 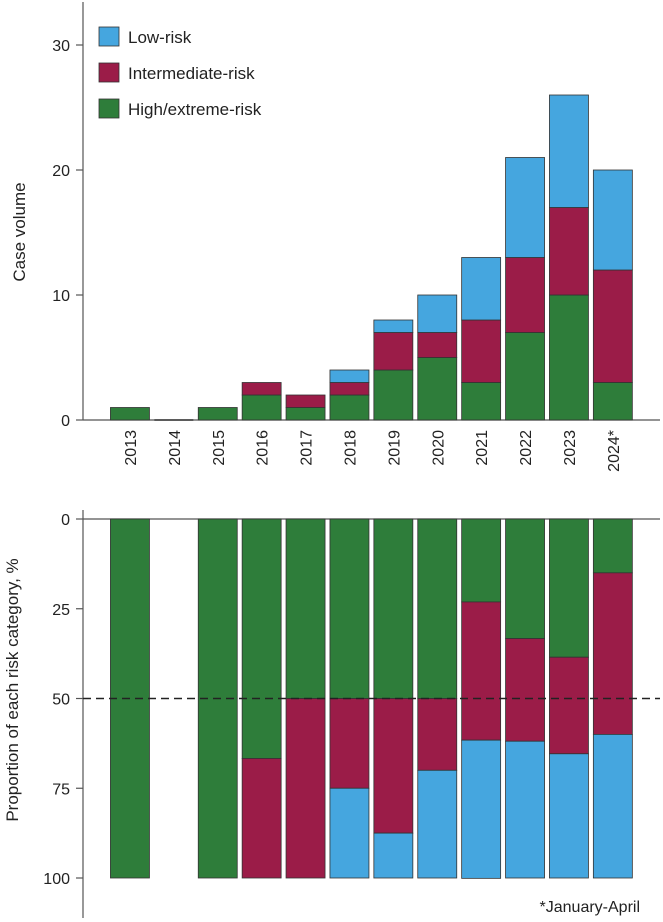 I want to click on bottom-bar-intermediate-risk-2019, so click(x=393, y=766).